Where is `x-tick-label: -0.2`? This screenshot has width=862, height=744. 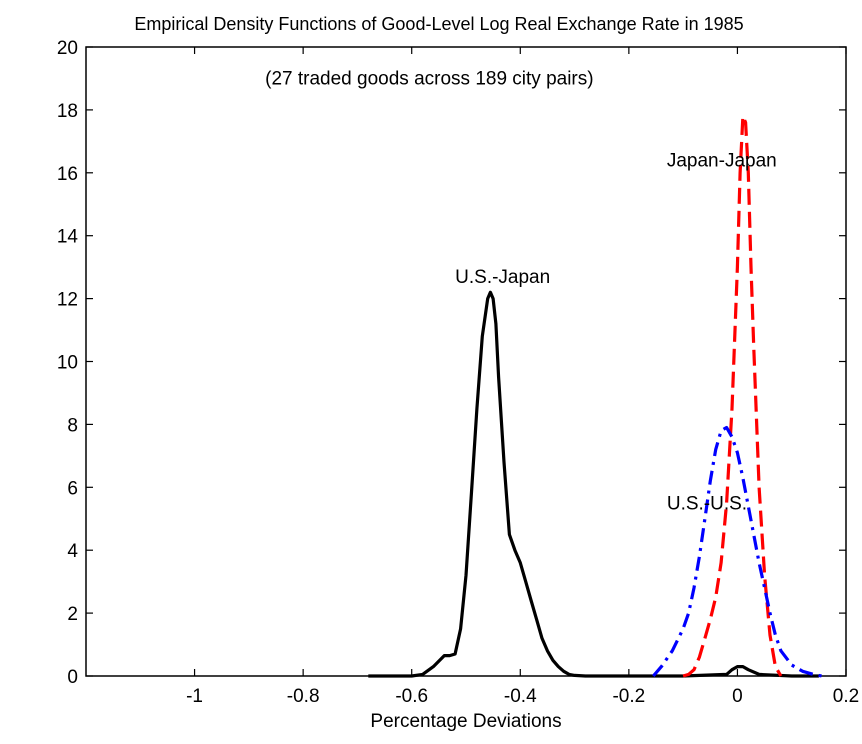 x-tick-label: -0.2 is located at coordinates (628, 696).